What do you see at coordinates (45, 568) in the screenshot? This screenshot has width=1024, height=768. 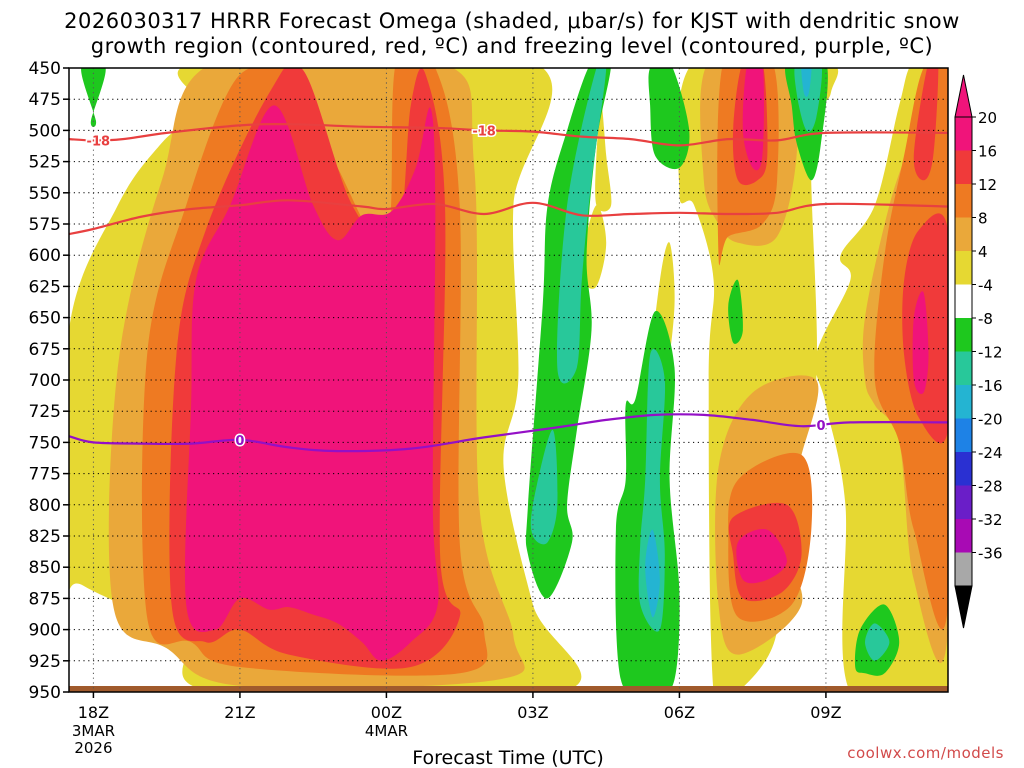 I see `y-tick-label-850: 850` at bounding box center [45, 568].